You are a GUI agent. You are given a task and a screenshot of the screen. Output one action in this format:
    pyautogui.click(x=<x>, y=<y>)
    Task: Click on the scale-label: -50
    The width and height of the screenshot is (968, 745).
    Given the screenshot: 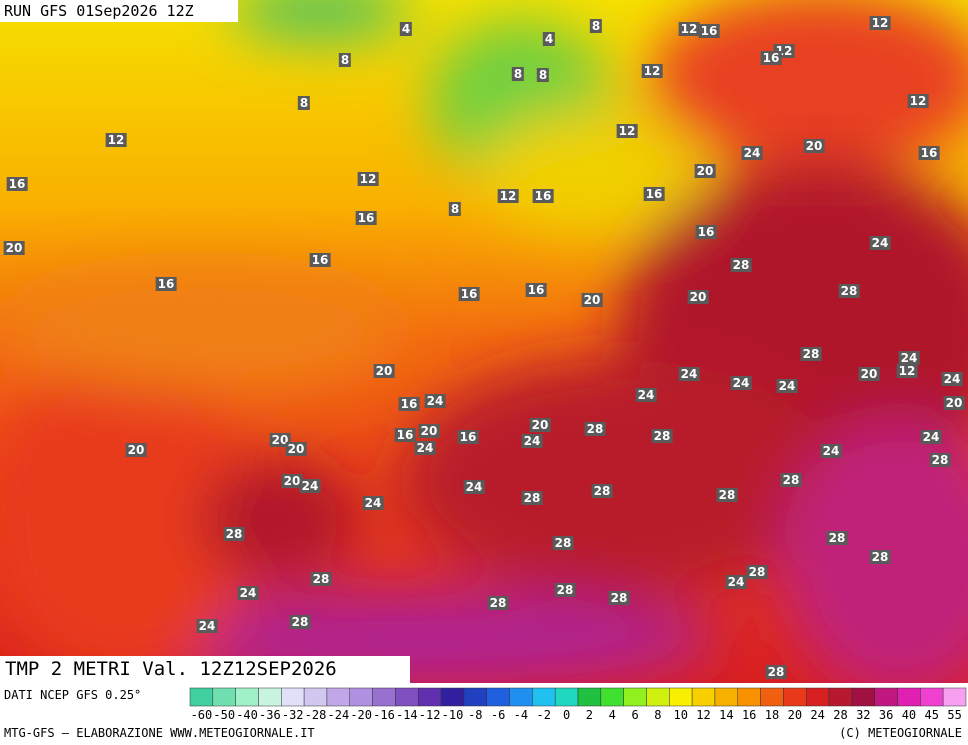 What is the action you would take?
    pyautogui.click(x=224, y=715)
    